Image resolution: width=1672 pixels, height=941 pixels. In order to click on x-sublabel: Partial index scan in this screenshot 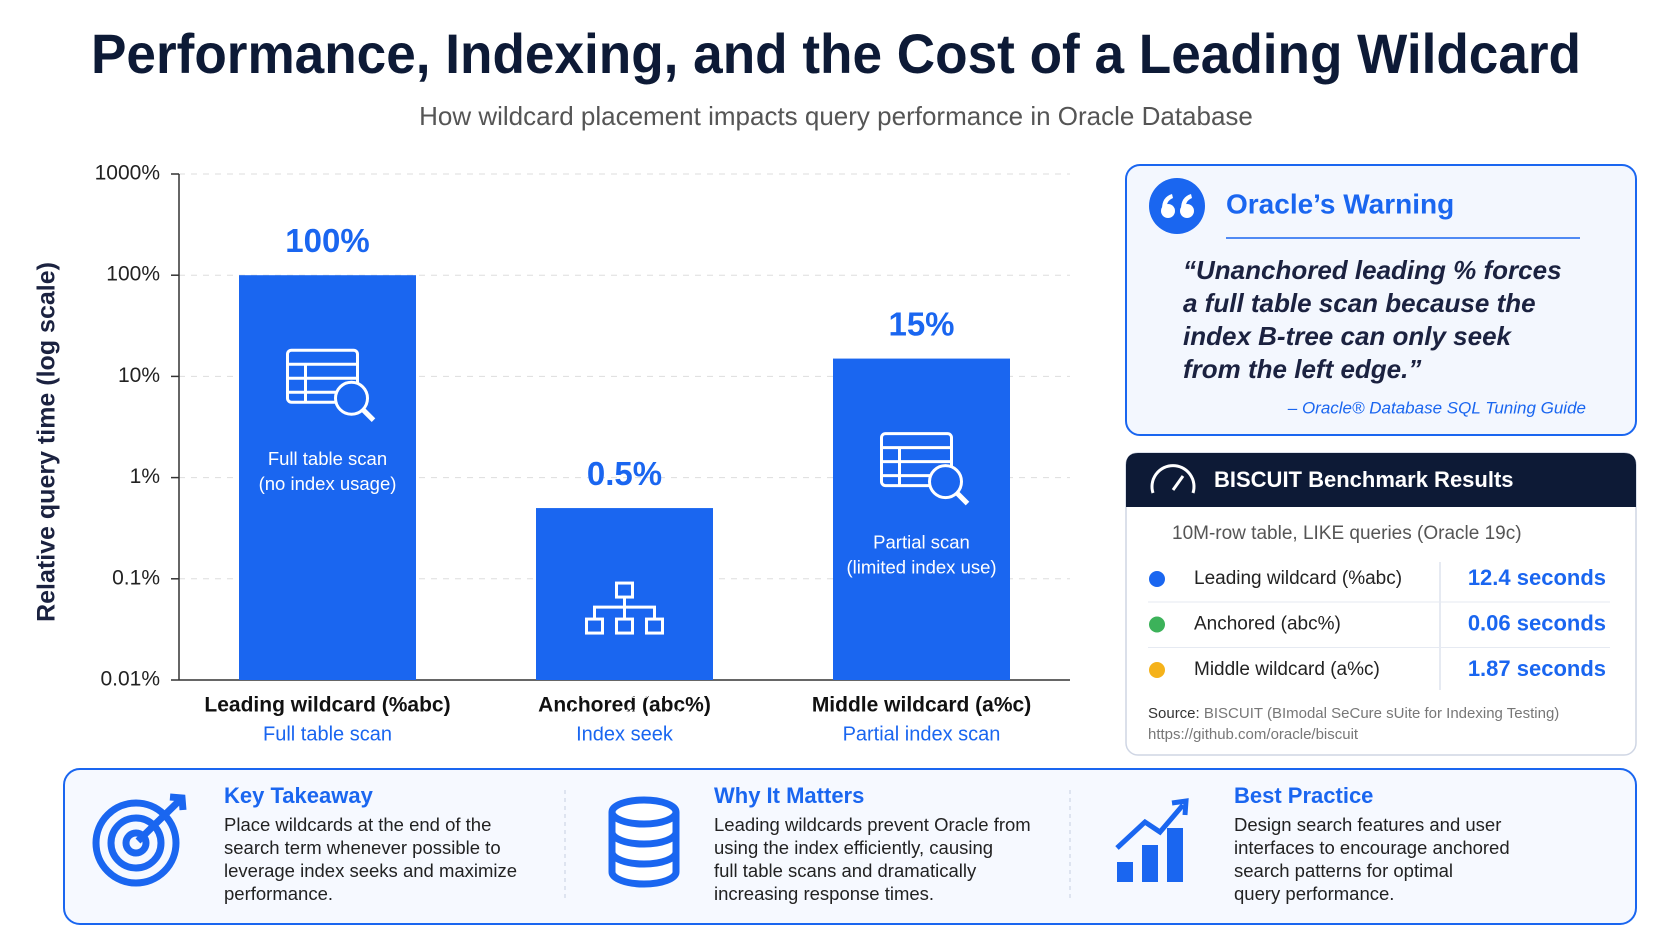, I will do `click(922, 734)`.